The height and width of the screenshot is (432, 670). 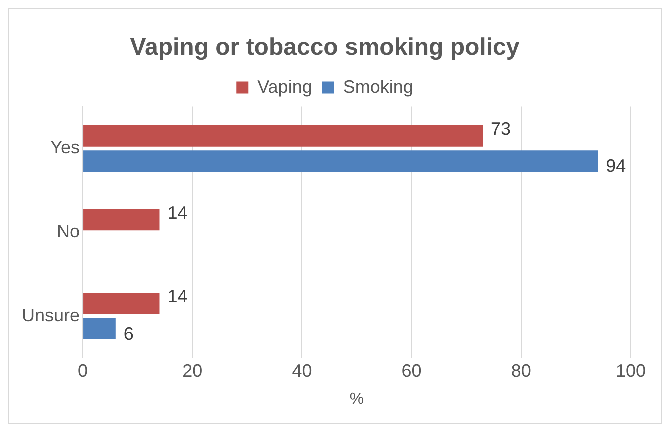 What do you see at coordinates (302, 370) in the screenshot?
I see `x-tick-label: 40` at bounding box center [302, 370].